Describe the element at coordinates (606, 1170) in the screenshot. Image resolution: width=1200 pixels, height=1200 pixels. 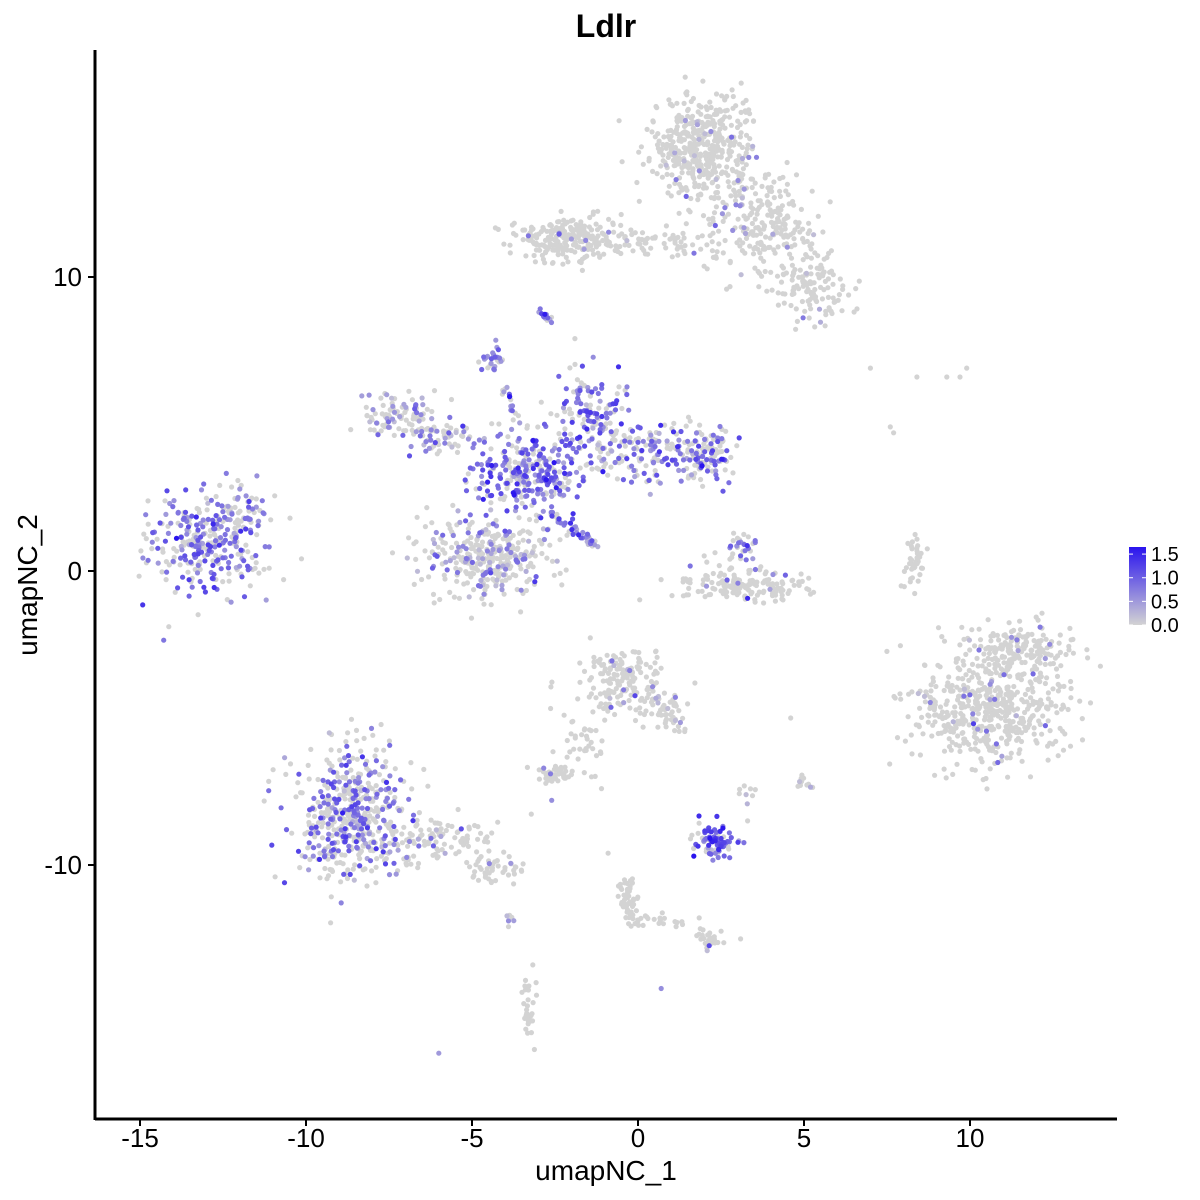
I see `x-axis-title: umapNC_1` at that location.